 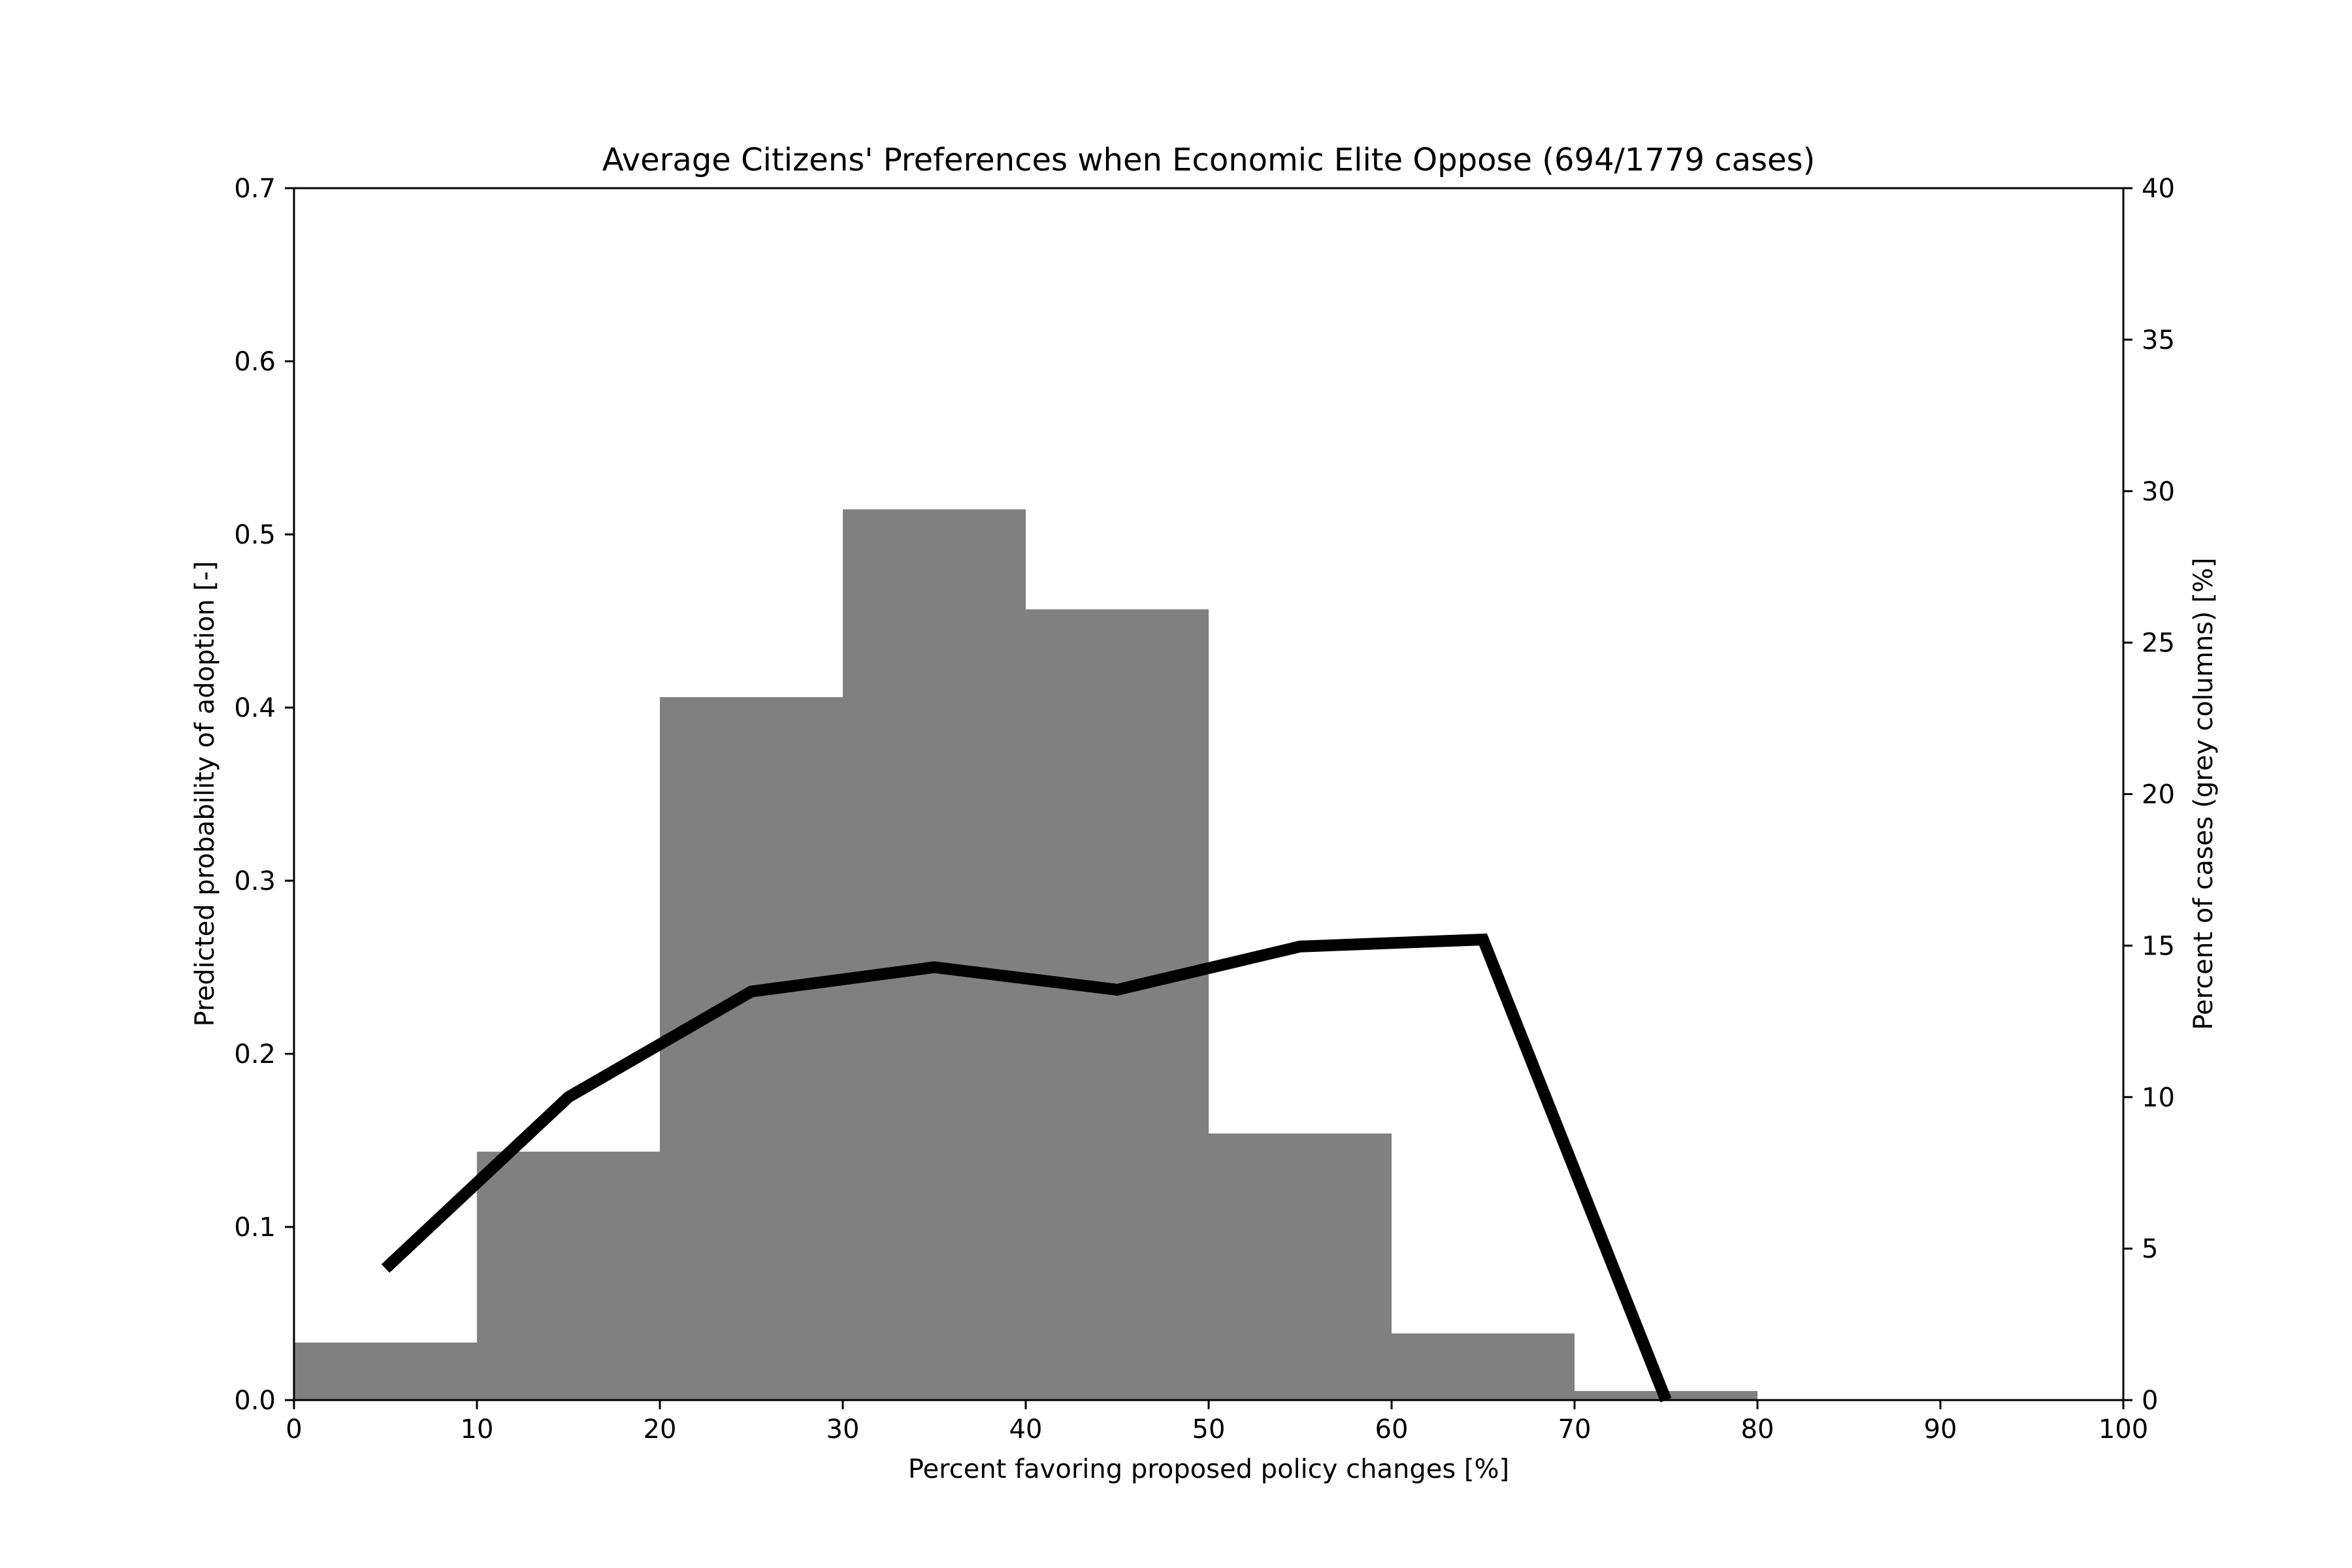 What do you see at coordinates (255, 535) in the screenshot?
I see `y-left-tick-label: 0.5` at bounding box center [255, 535].